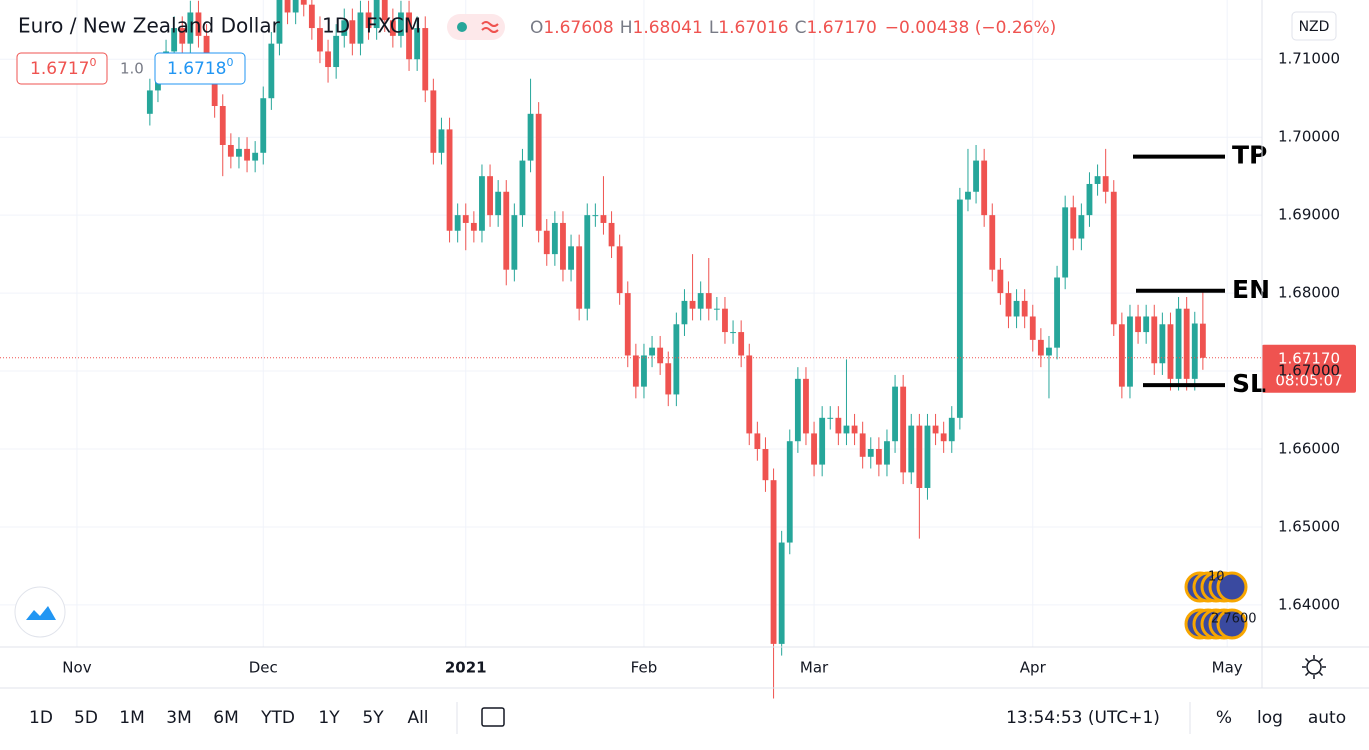 The height and width of the screenshot is (750, 1369). I want to click on y-tick-label: 1.70000, so click(1309, 137).